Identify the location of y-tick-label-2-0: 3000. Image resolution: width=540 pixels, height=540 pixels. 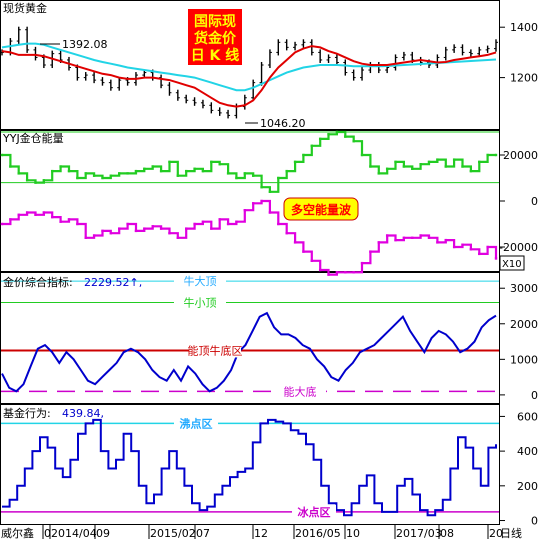
(524, 288).